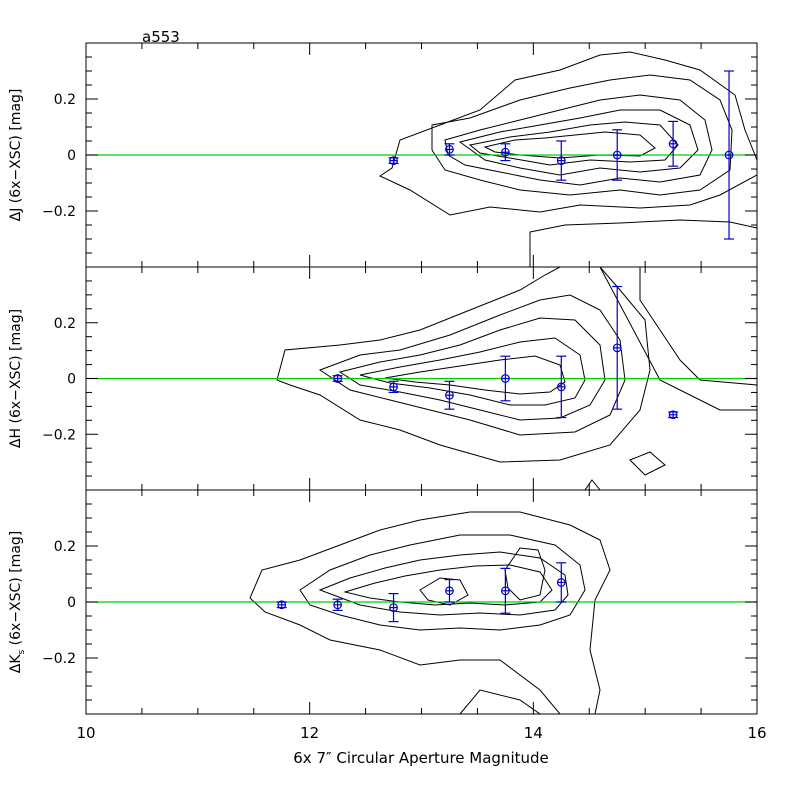 This screenshot has height=800, width=800. Describe the element at coordinates (16, 155) in the screenshot. I see `y-axis-label: ΔJ (6x−XSC) [mag]` at that location.